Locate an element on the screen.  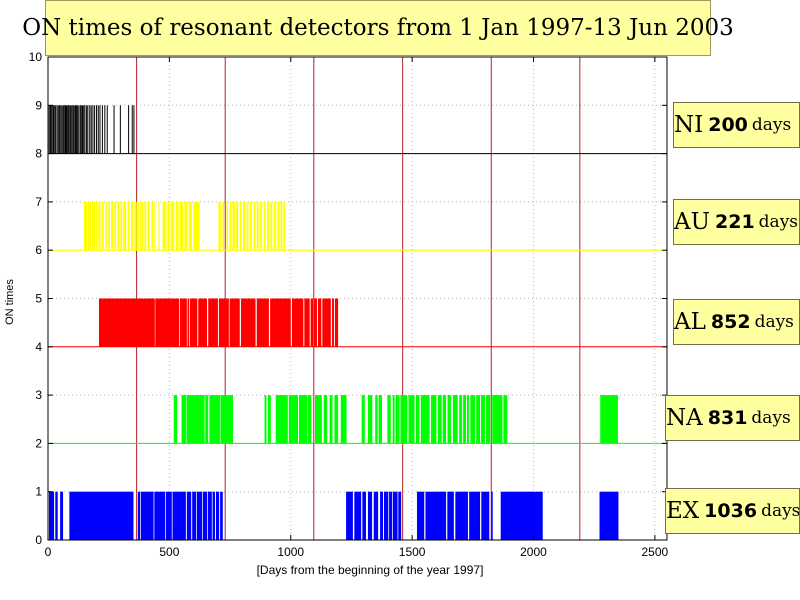
y-tick-label: 2 is located at coordinates (38, 443).